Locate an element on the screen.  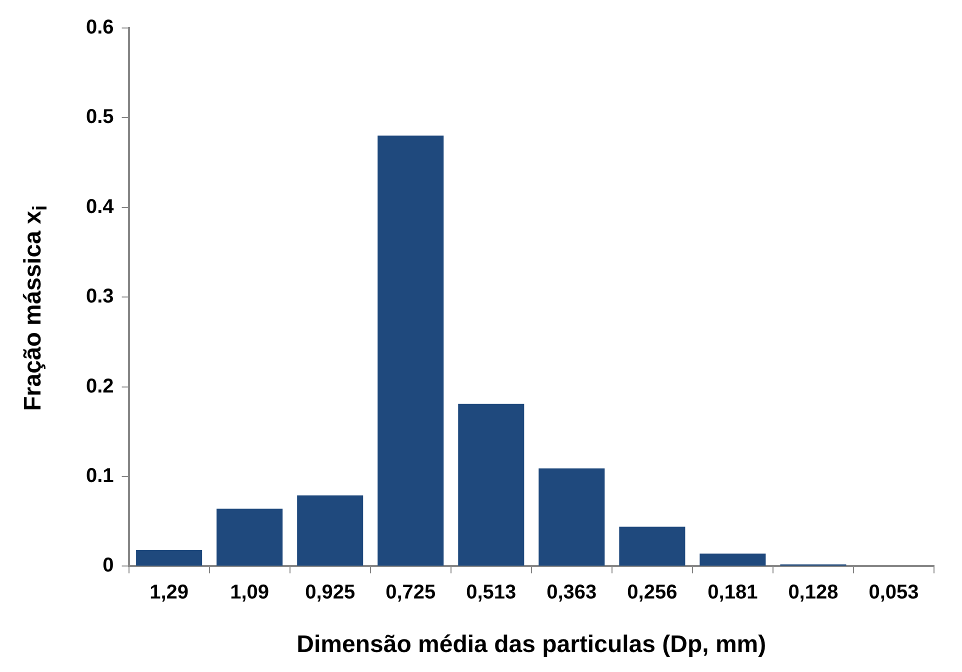
y-tick-label: 0.1 is located at coordinates (100, 476).